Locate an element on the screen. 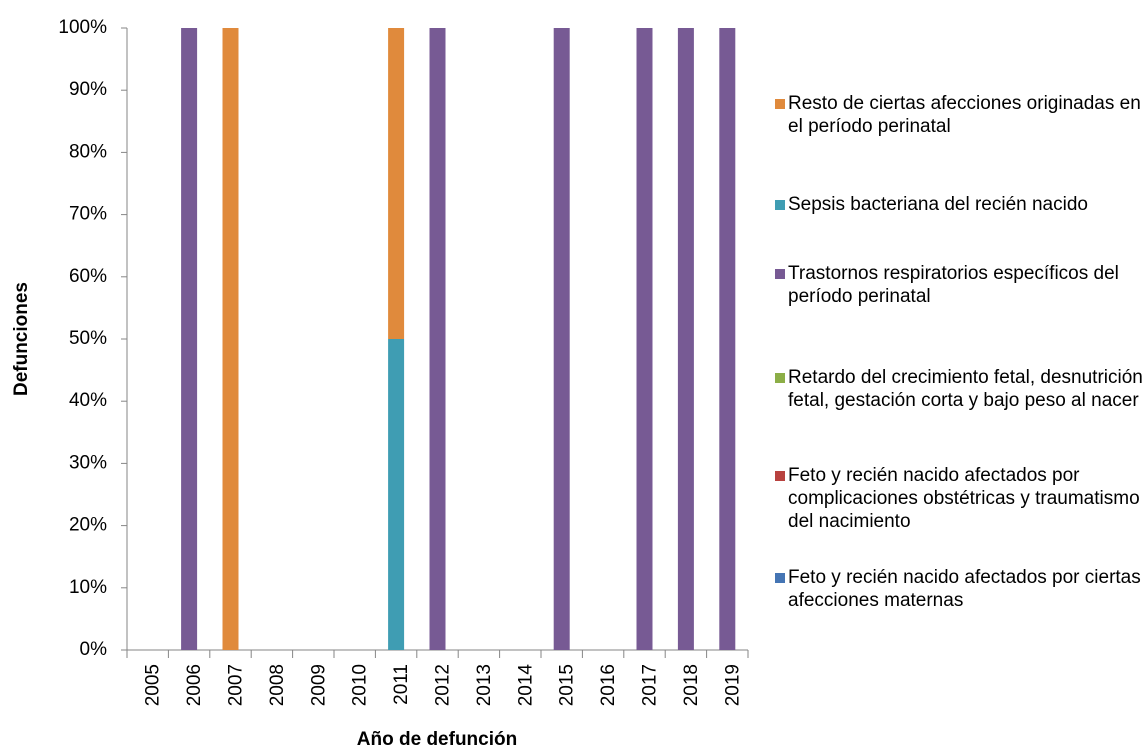 Image resolution: width=1146 pixels, height=752 pixels. y-tick-label: 40% is located at coordinates (88, 400).